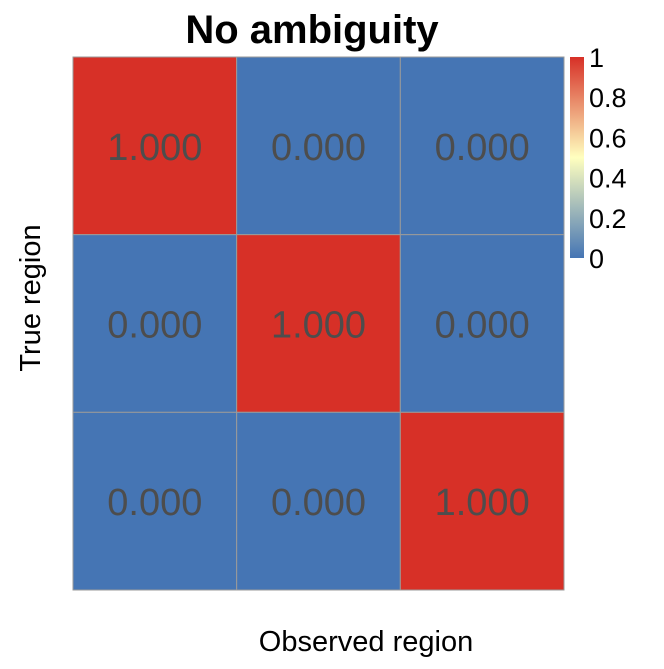 The width and height of the screenshot is (664, 669). I want to click on heatmap-cell-r2-c2, so click(318, 323).